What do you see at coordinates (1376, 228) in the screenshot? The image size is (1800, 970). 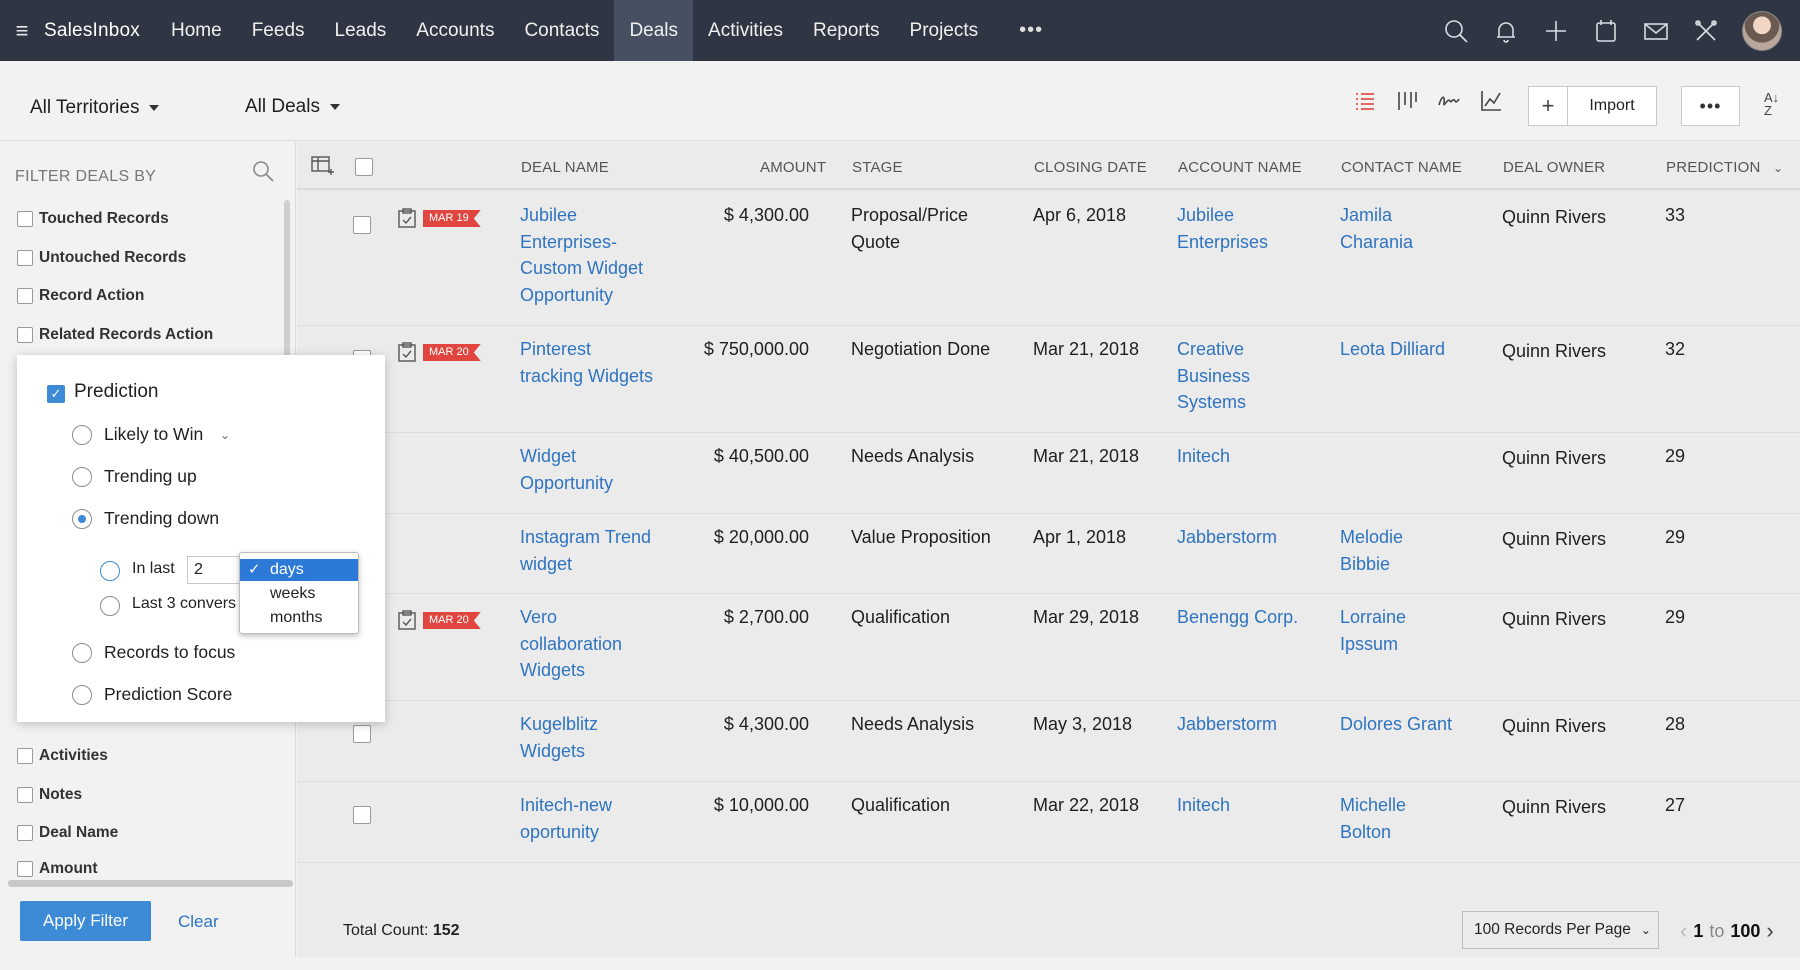 I see `contact-name-link: Jamila Charania` at bounding box center [1376, 228].